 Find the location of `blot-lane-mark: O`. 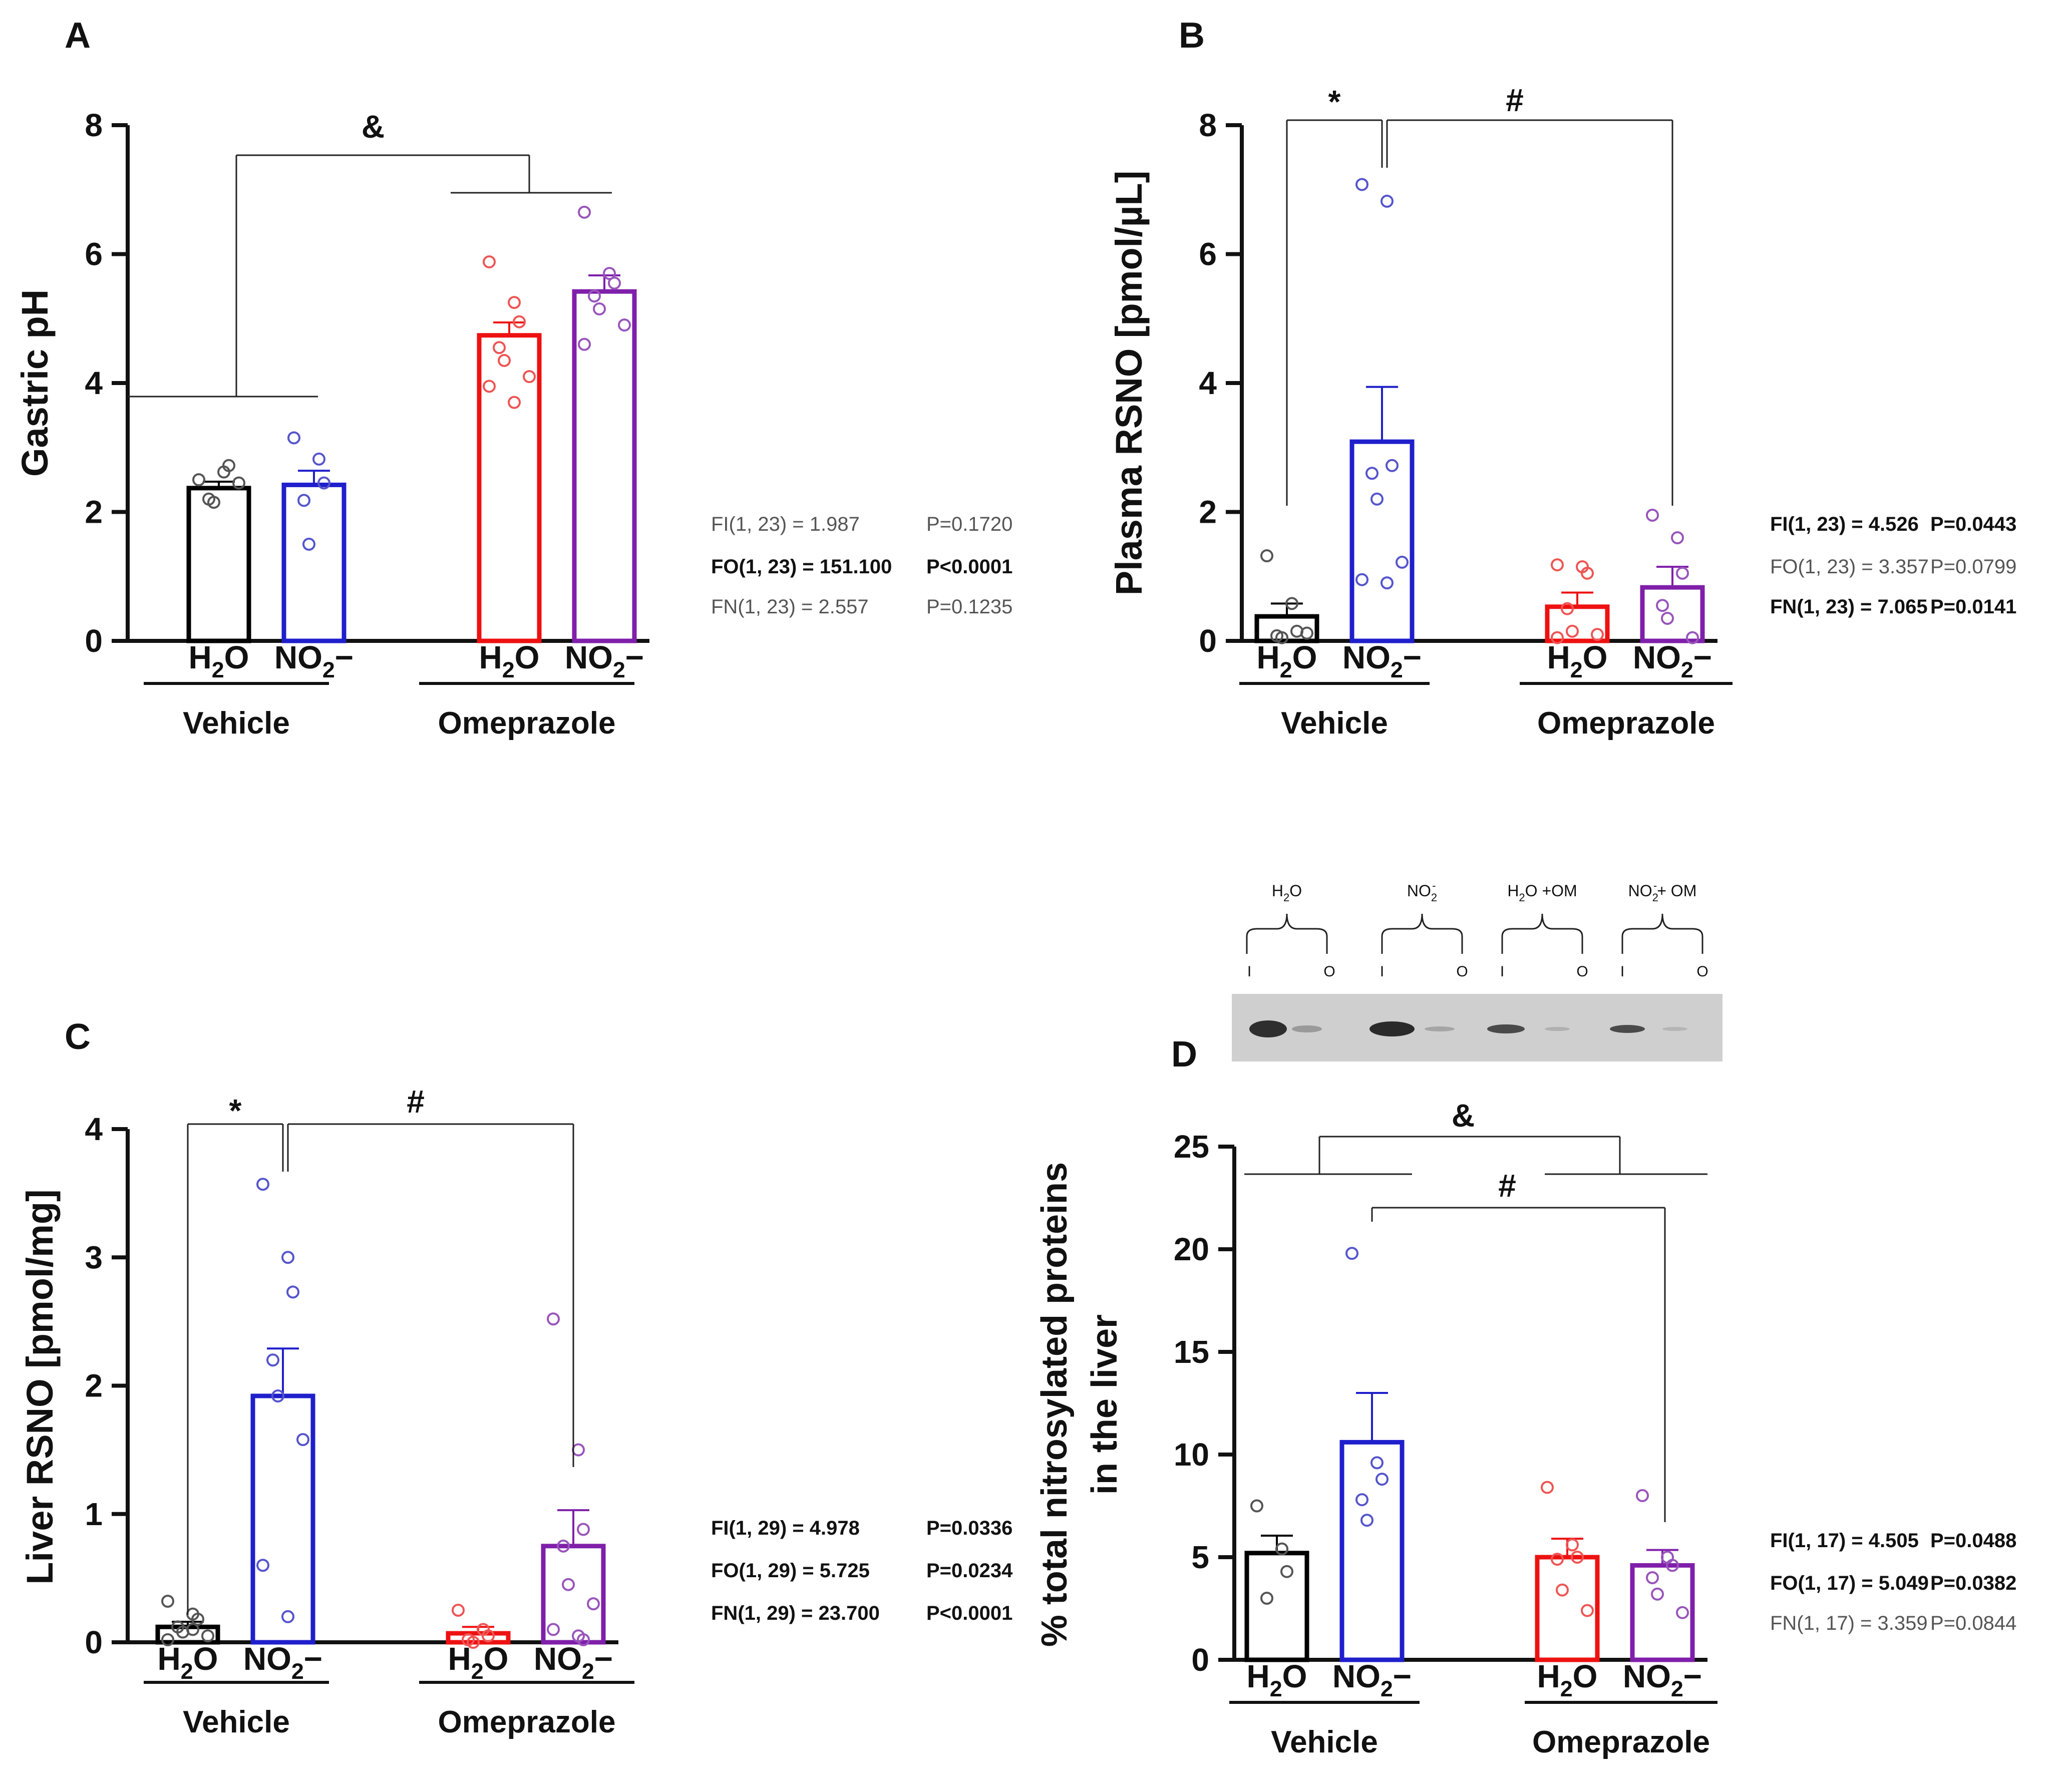

blot-lane-mark: O is located at coordinates (1702, 971).